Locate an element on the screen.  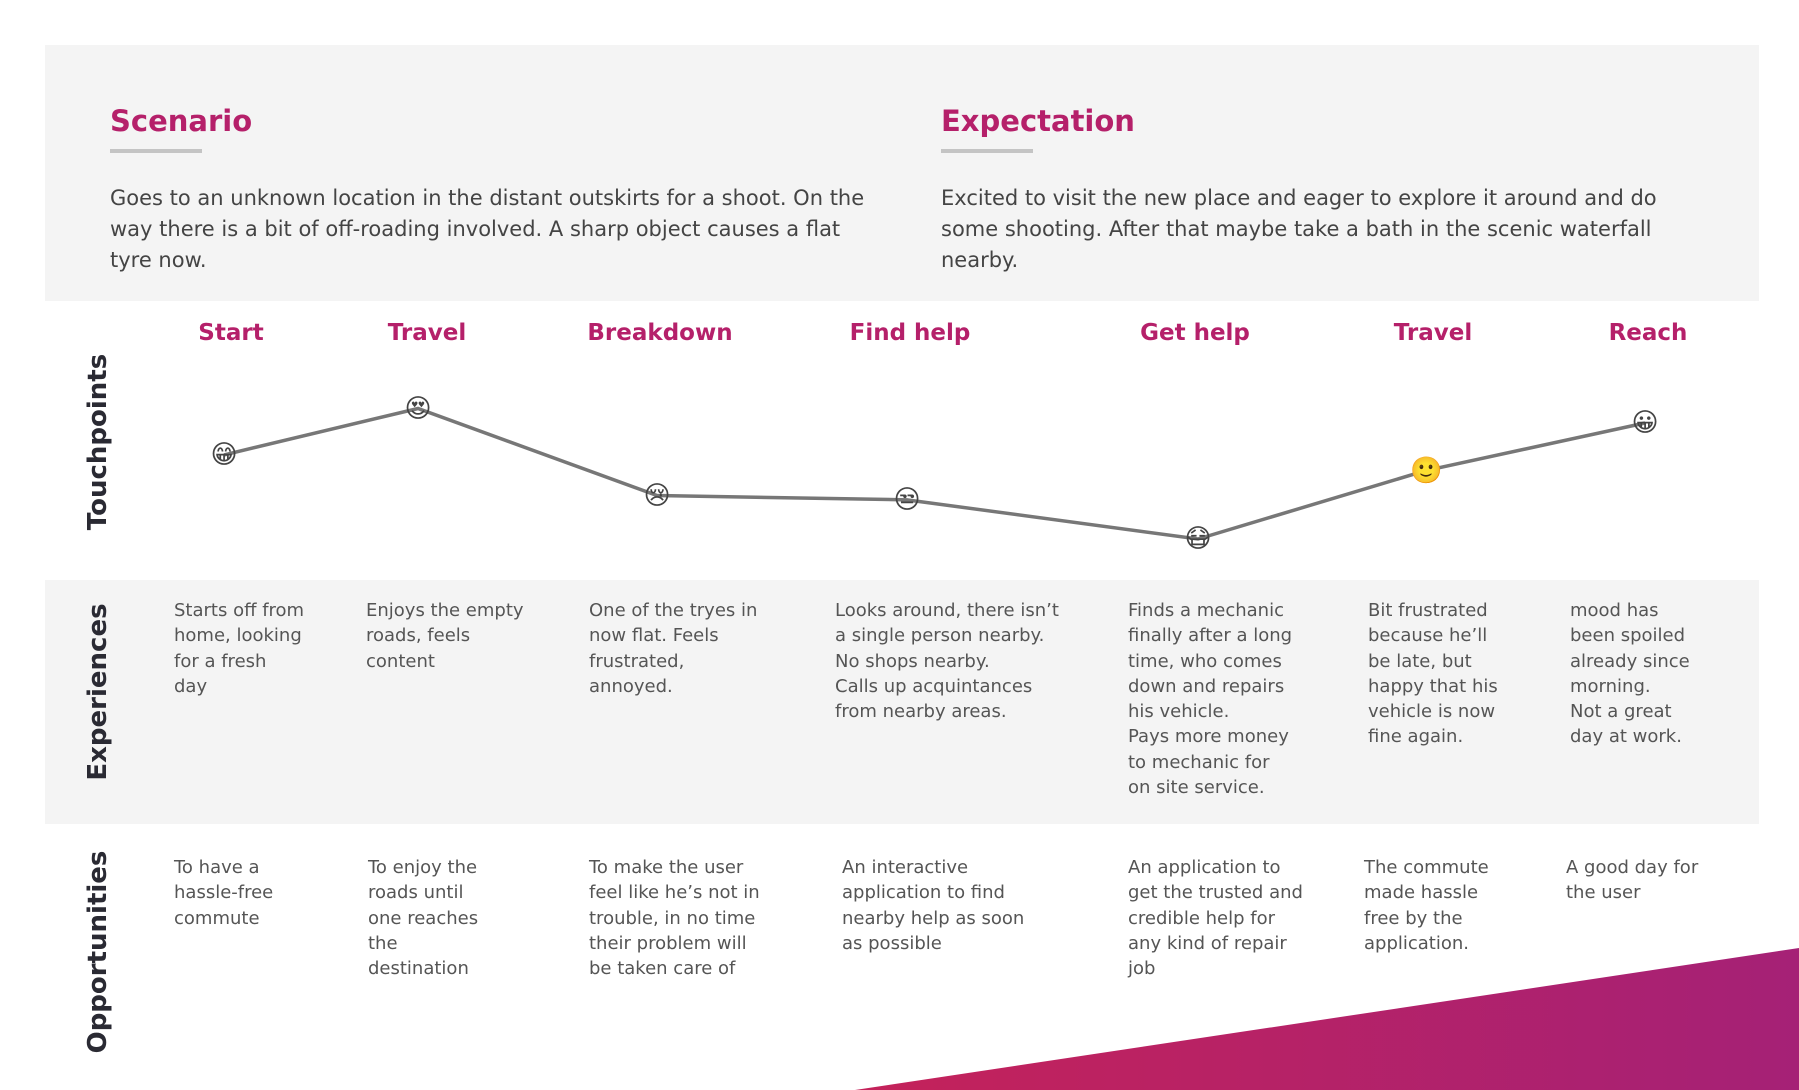
stage-label: Breakdown is located at coordinates (660, 333).